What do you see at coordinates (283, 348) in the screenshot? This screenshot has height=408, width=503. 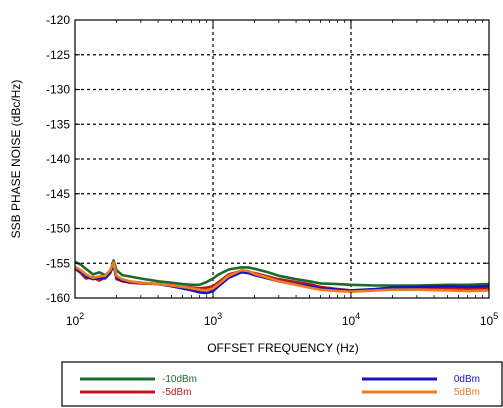 I see `x-axis-title: OFFSET FREQUENCY (Hz)` at bounding box center [283, 348].